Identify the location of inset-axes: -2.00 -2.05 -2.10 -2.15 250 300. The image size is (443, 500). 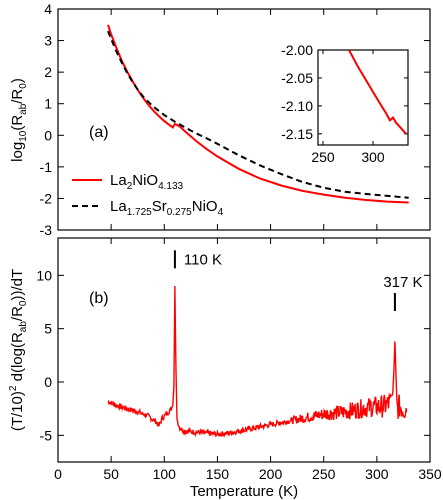
(344, 103).